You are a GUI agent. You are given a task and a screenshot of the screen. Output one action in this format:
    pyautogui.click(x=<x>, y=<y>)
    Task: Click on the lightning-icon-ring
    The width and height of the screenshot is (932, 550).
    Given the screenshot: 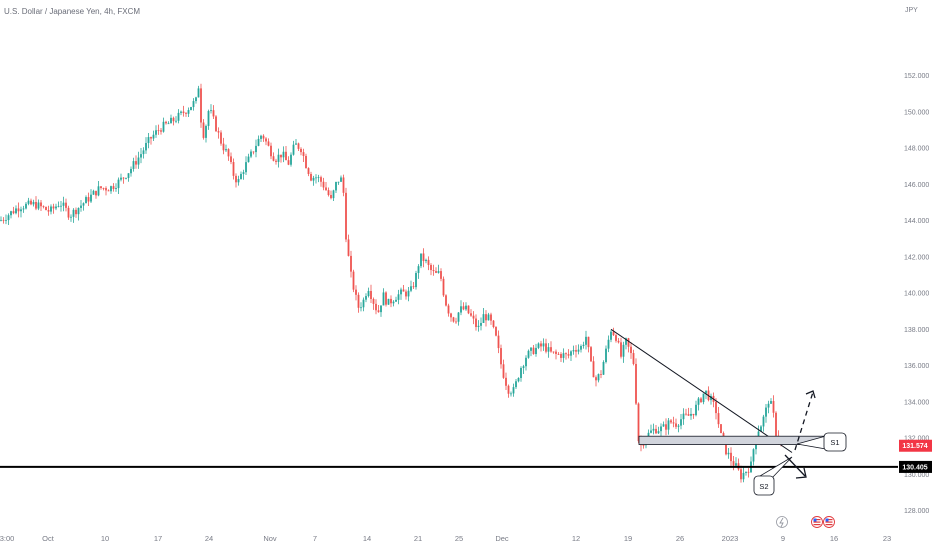 What is the action you would take?
    pyautogui.click(x=782, y=522)
    